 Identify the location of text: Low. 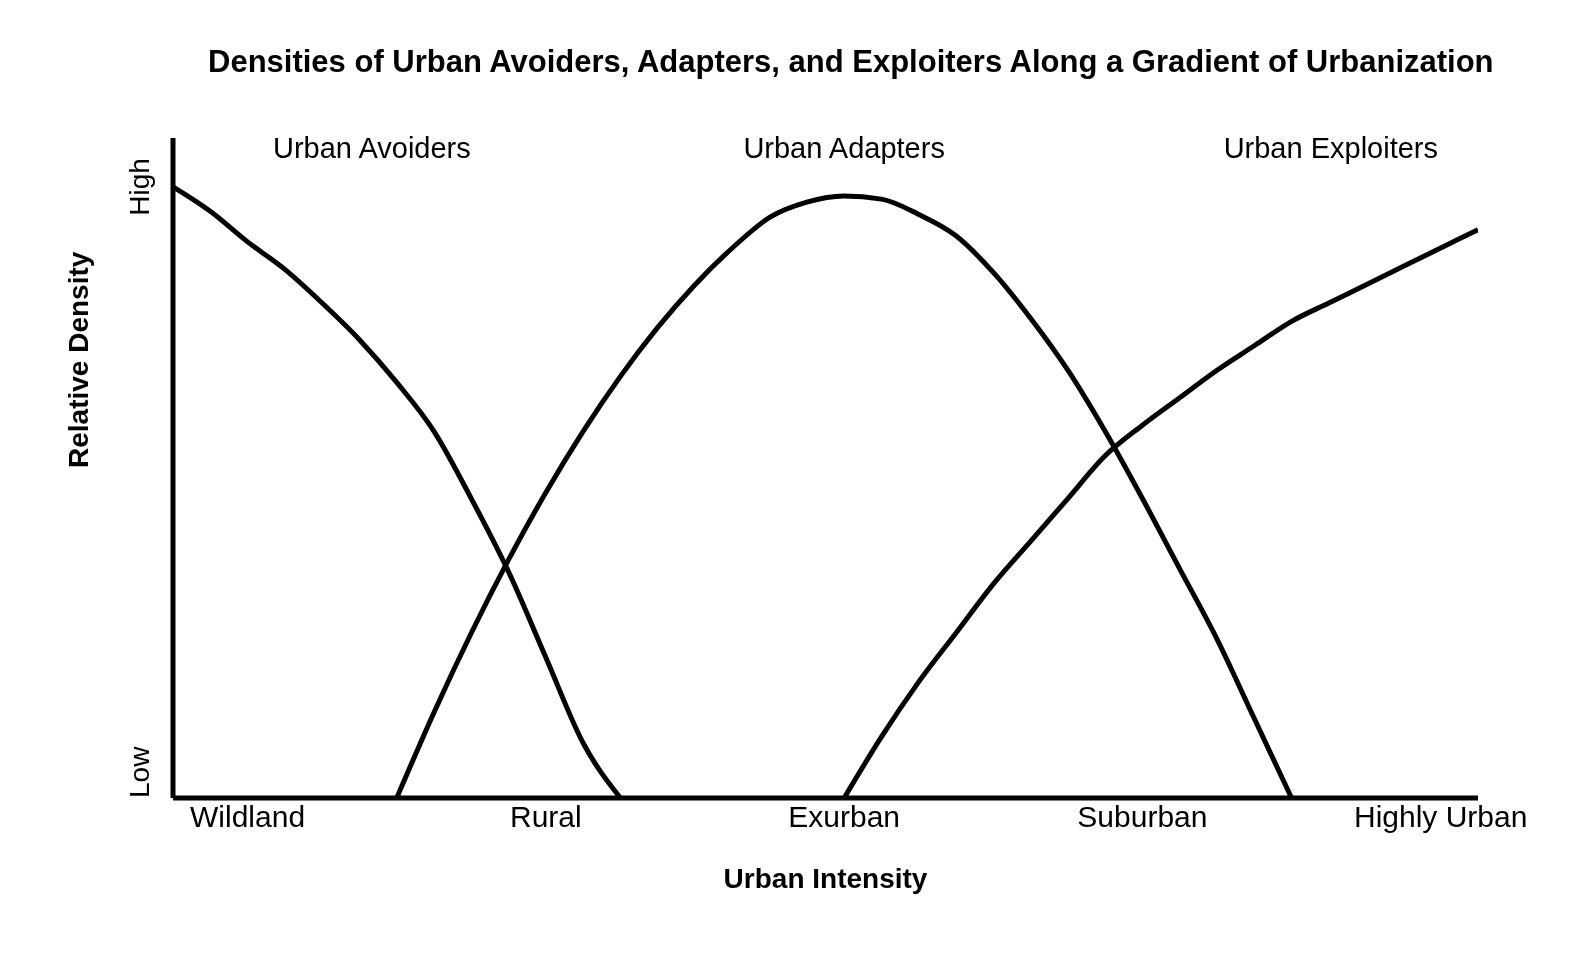
(139, 771).